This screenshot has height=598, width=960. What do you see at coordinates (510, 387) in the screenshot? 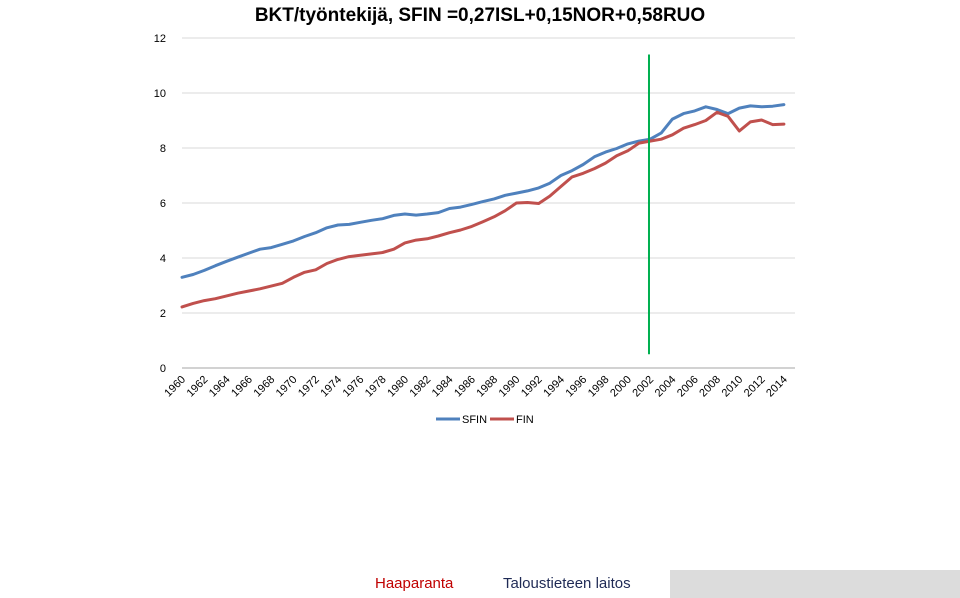
I see `x-tick-label: 1990` at bounding box center [510, 387].